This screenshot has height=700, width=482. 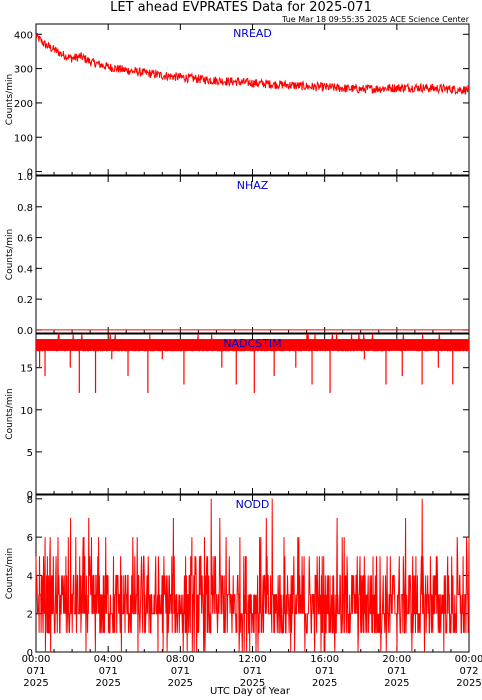 What do you see at coordinates (25, 269) in the screenshot?
I see `y-tick-label: 0.4` at bounding box center [25, 269].